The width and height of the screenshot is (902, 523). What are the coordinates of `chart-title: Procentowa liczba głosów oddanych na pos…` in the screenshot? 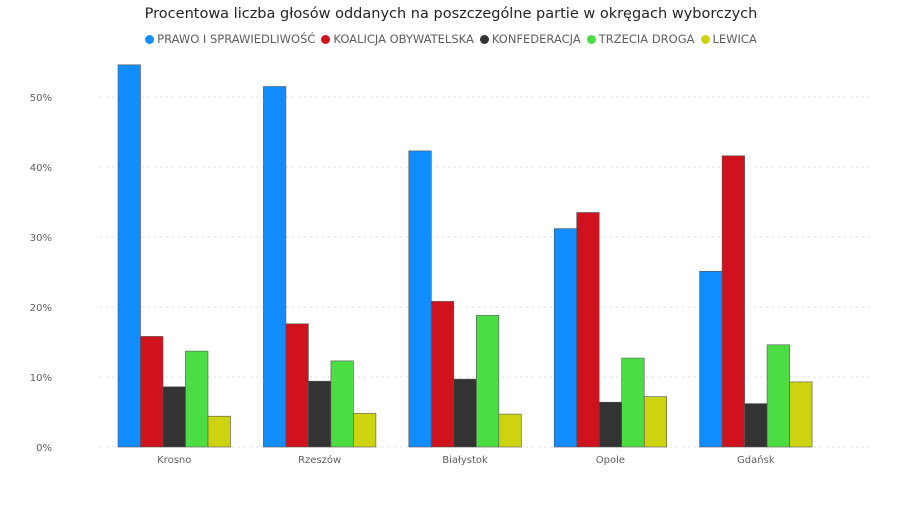 It's located at (451, 14).